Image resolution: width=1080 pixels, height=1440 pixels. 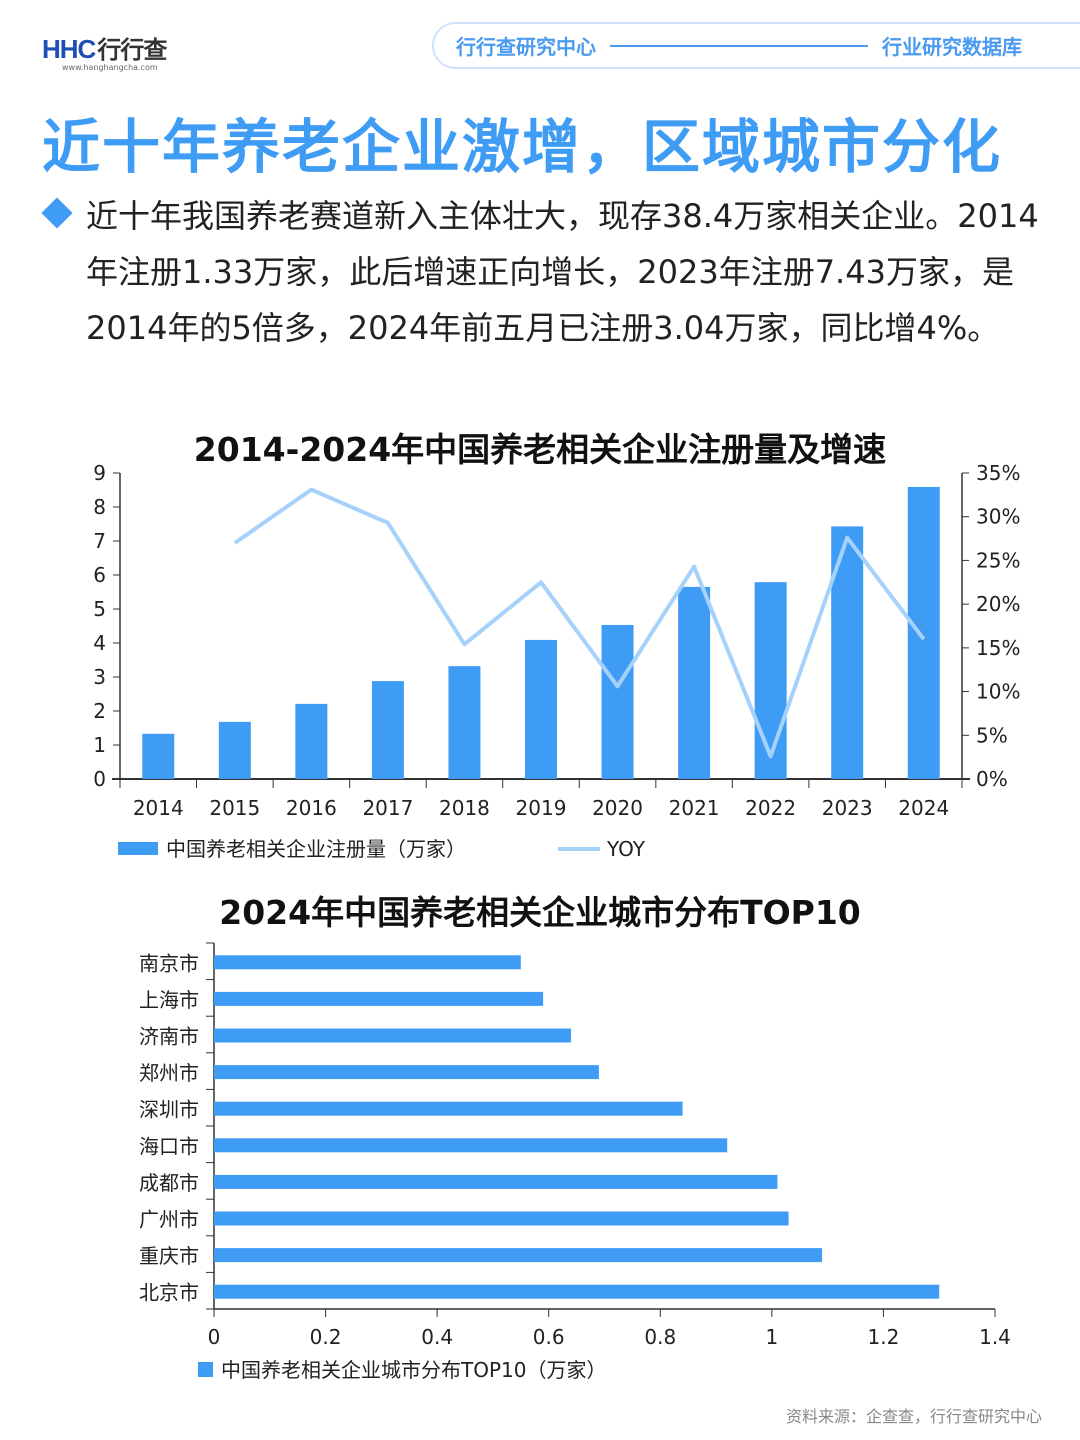 I want to click on bar-2024, so click(x=923, y=632).